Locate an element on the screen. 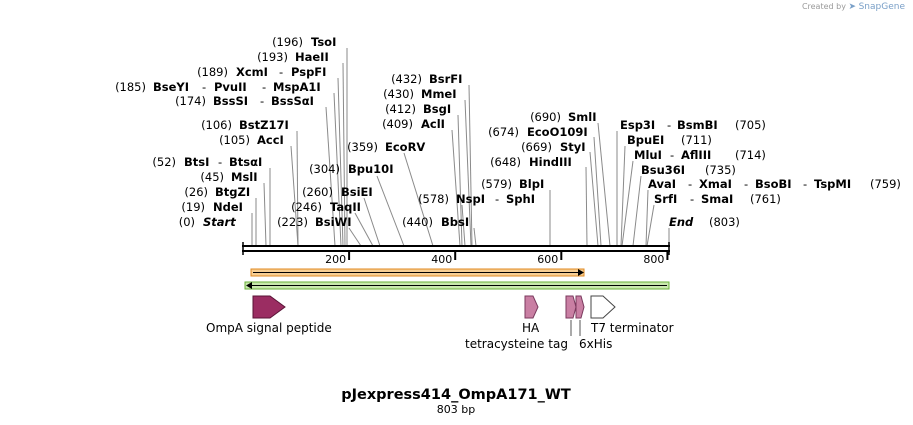 The width and height of the screenshot is (913, 425). orf-reverse is located at coordinates (457, 285).